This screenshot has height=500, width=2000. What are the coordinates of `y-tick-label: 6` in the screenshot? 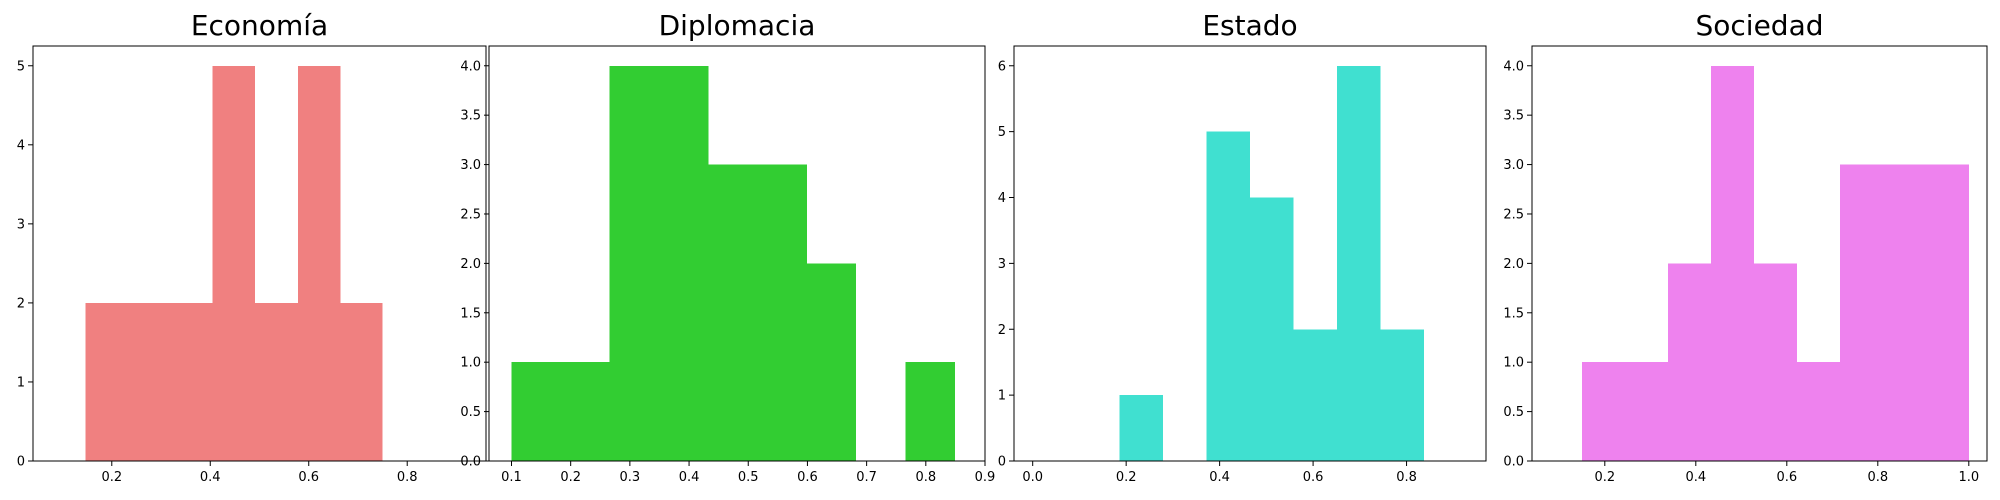 It's located at (1002, 66).